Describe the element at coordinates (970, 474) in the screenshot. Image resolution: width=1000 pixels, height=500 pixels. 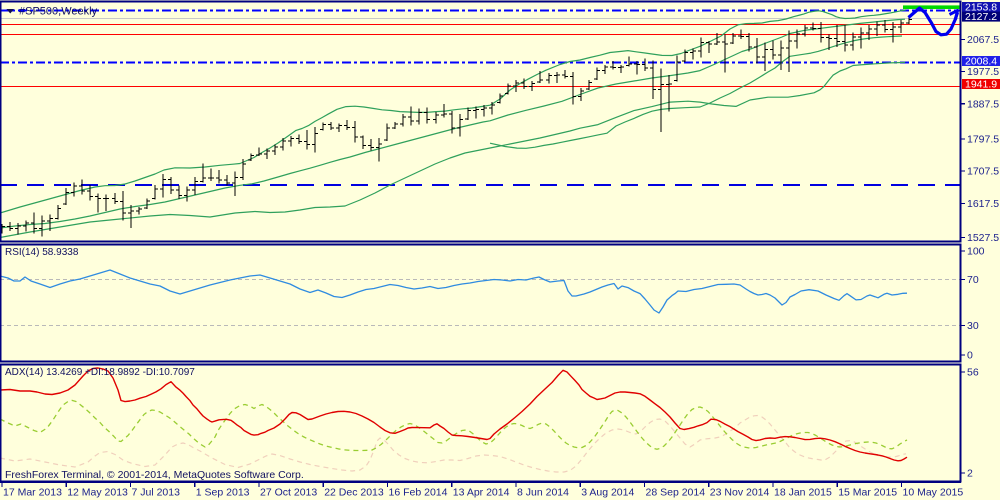
I see `svg-text: 2` at that location.